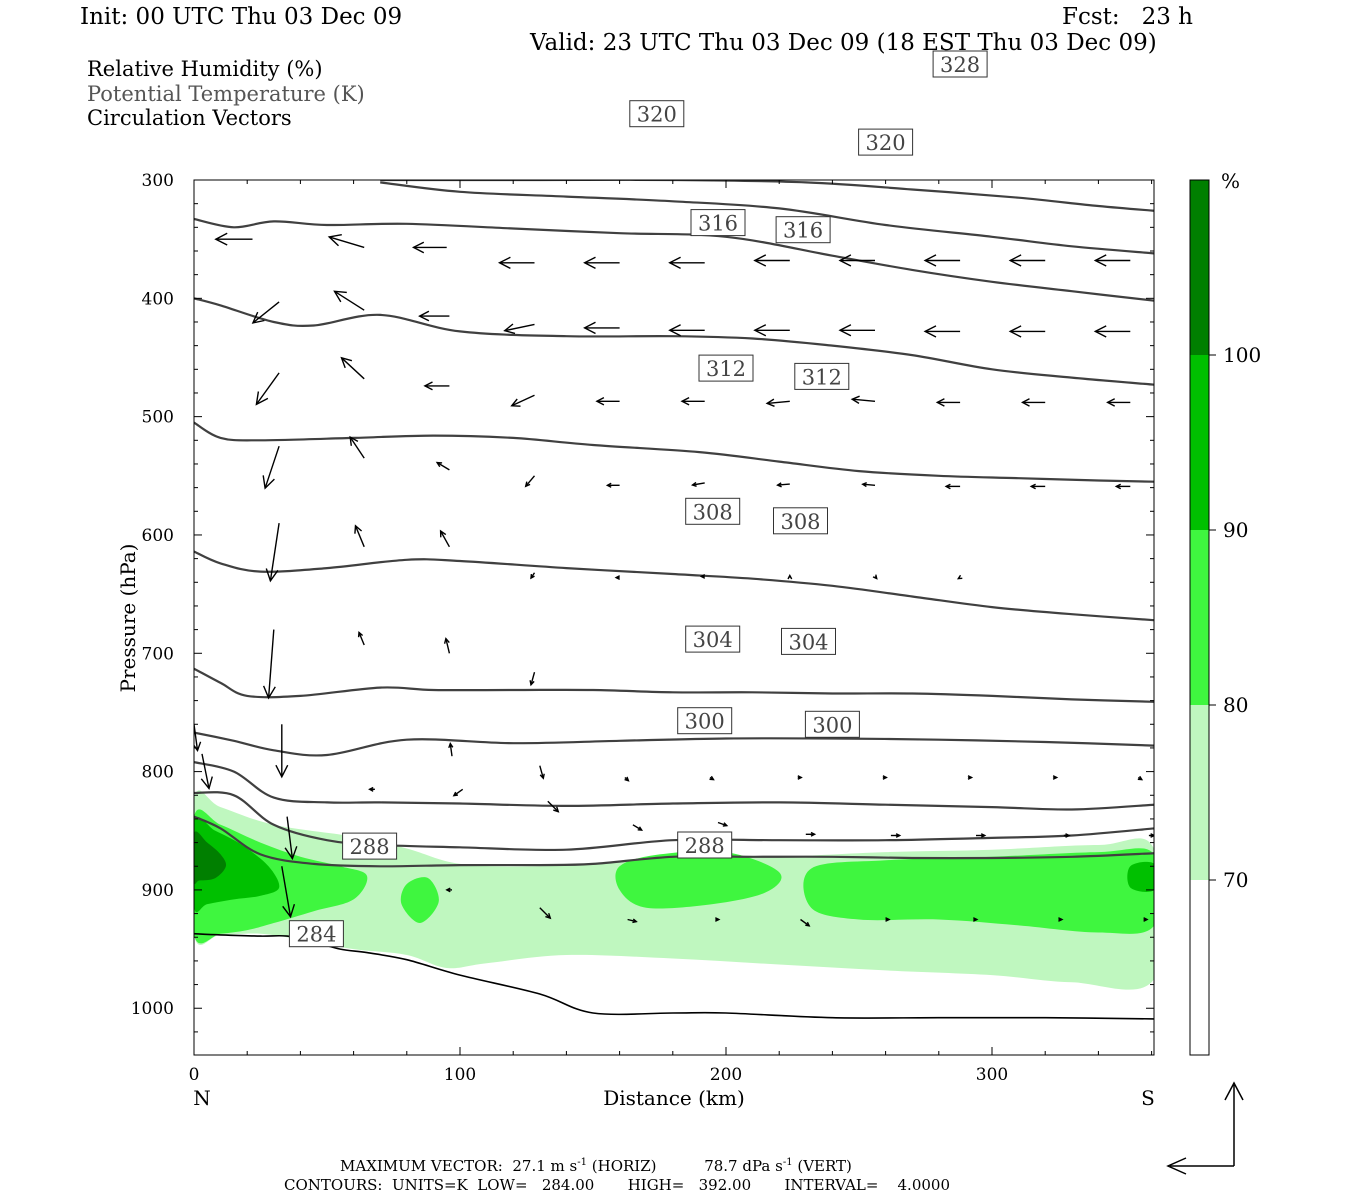  What do you see at coordinates (241, 17) in the screenshot?
I see `init-time: Init: 00 UTC Thu 03 Dec 09` at bounding box center [241, 17].